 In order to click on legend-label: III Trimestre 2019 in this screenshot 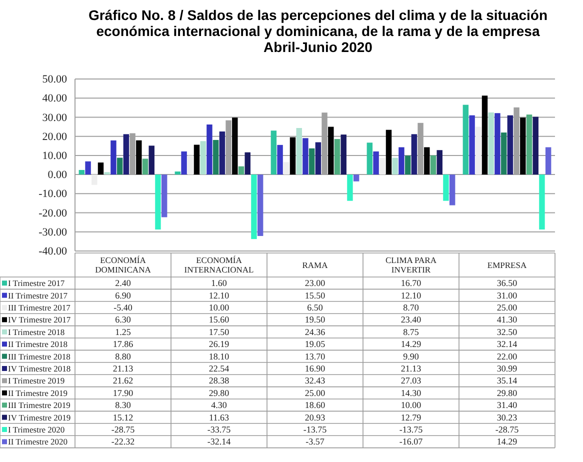, I will do `click(39, 405)`.